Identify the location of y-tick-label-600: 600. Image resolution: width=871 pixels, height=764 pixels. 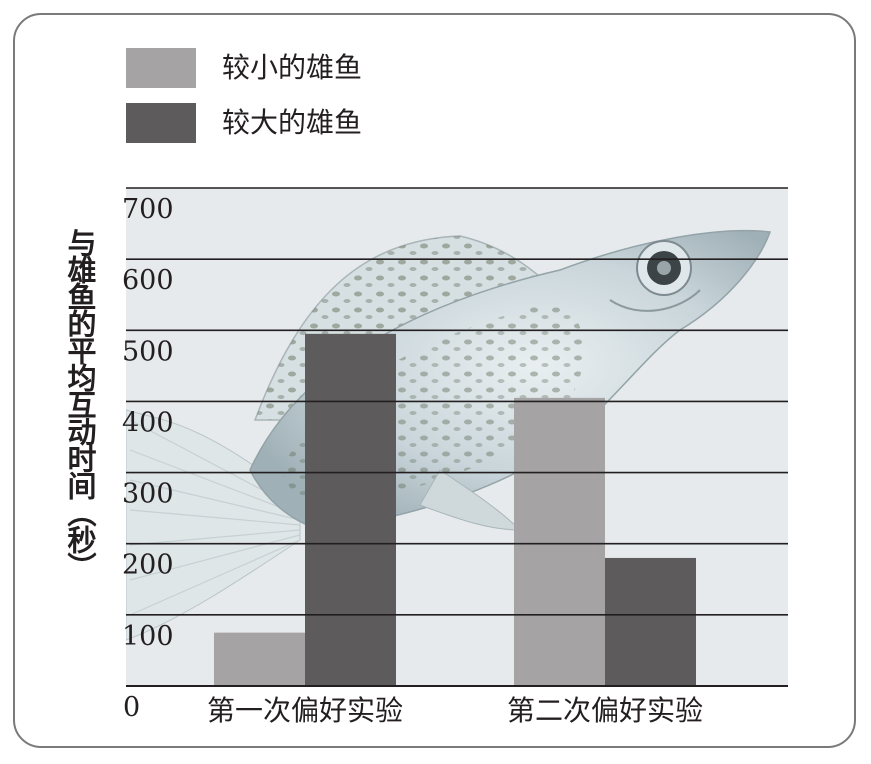
(148, 280).